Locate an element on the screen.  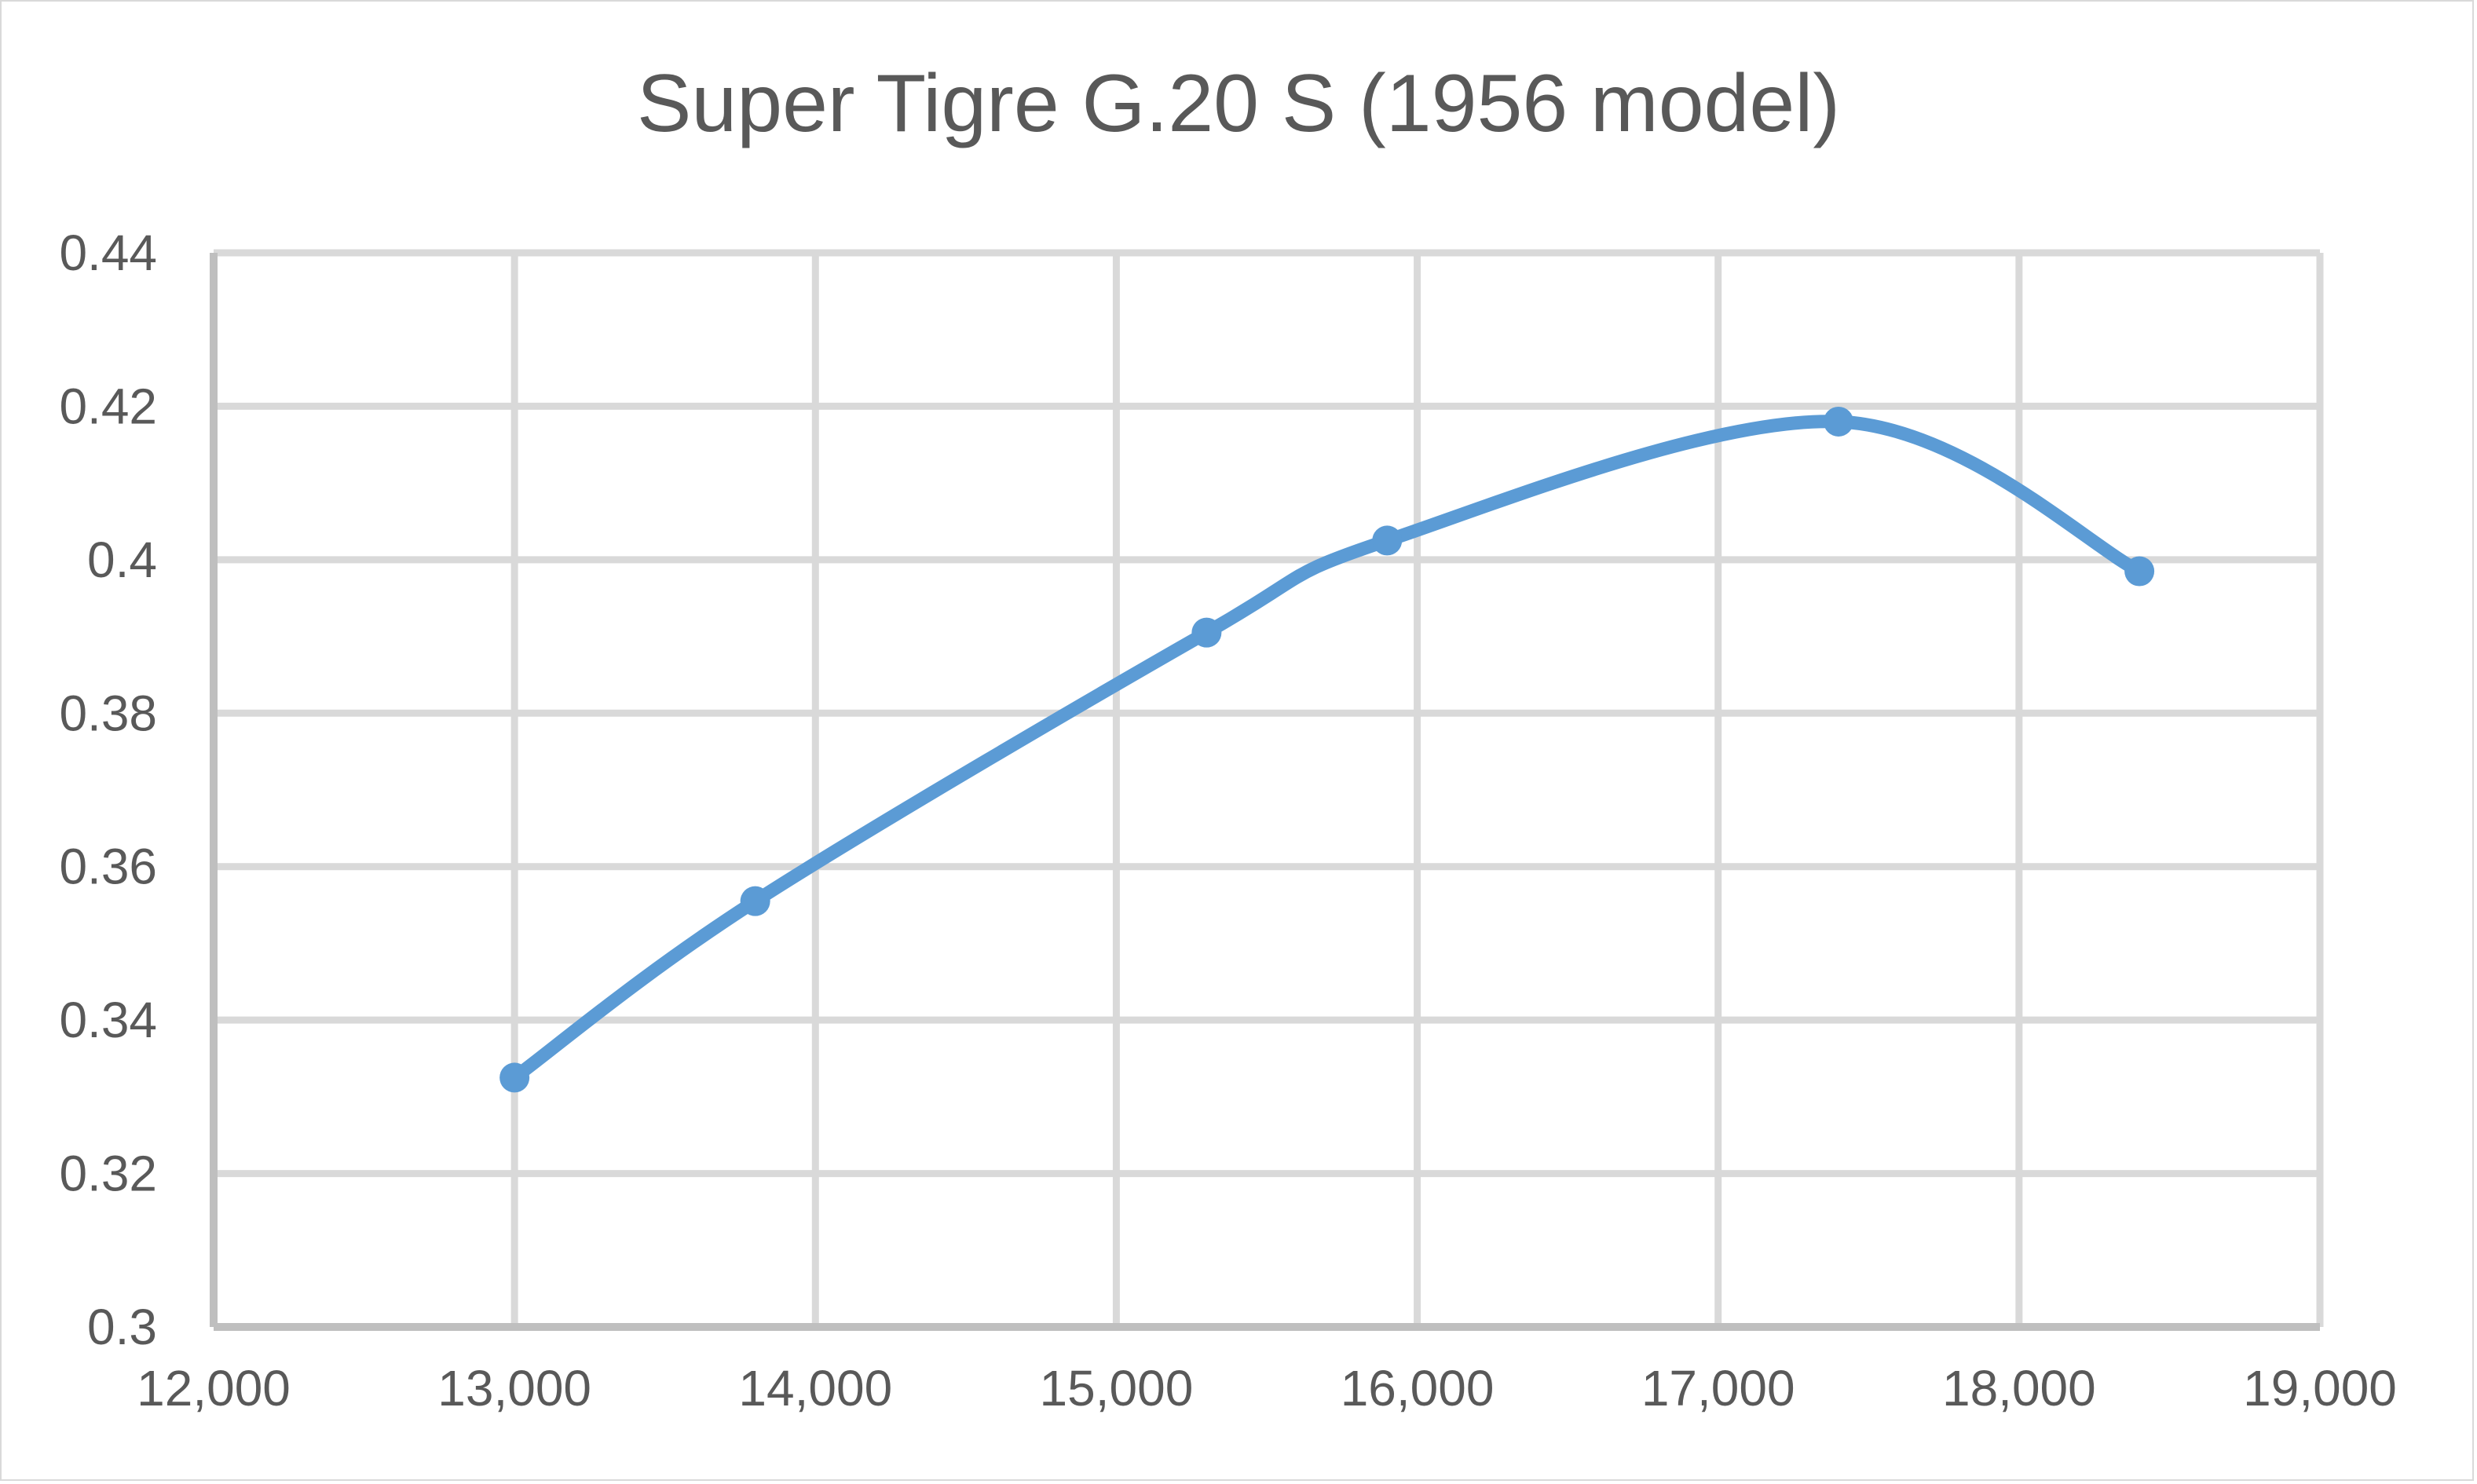
y-tick-label: 0.34 is located at coordinates (108, 1020).